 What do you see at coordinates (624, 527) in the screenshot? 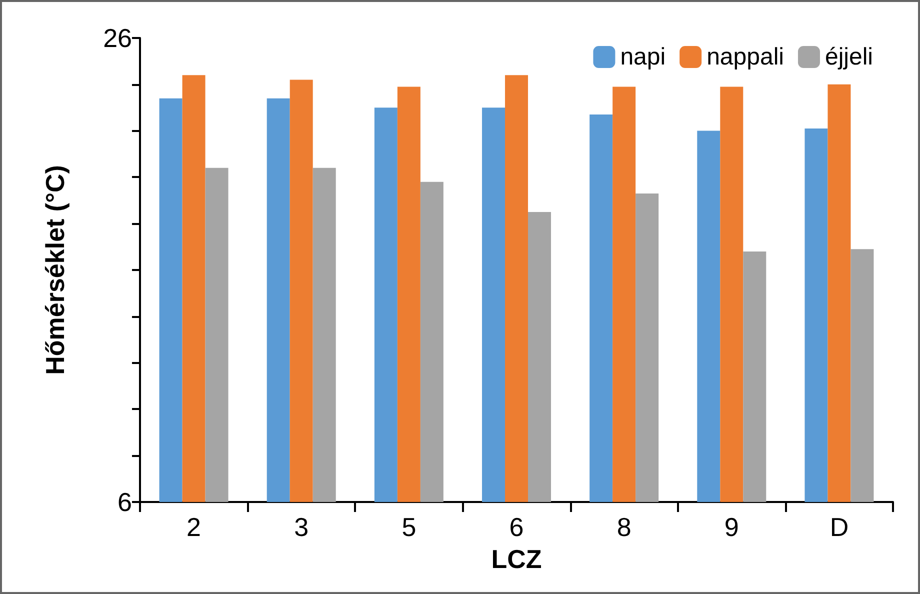
I see `x-tick-label: 8` at bounding box center [624, 527].